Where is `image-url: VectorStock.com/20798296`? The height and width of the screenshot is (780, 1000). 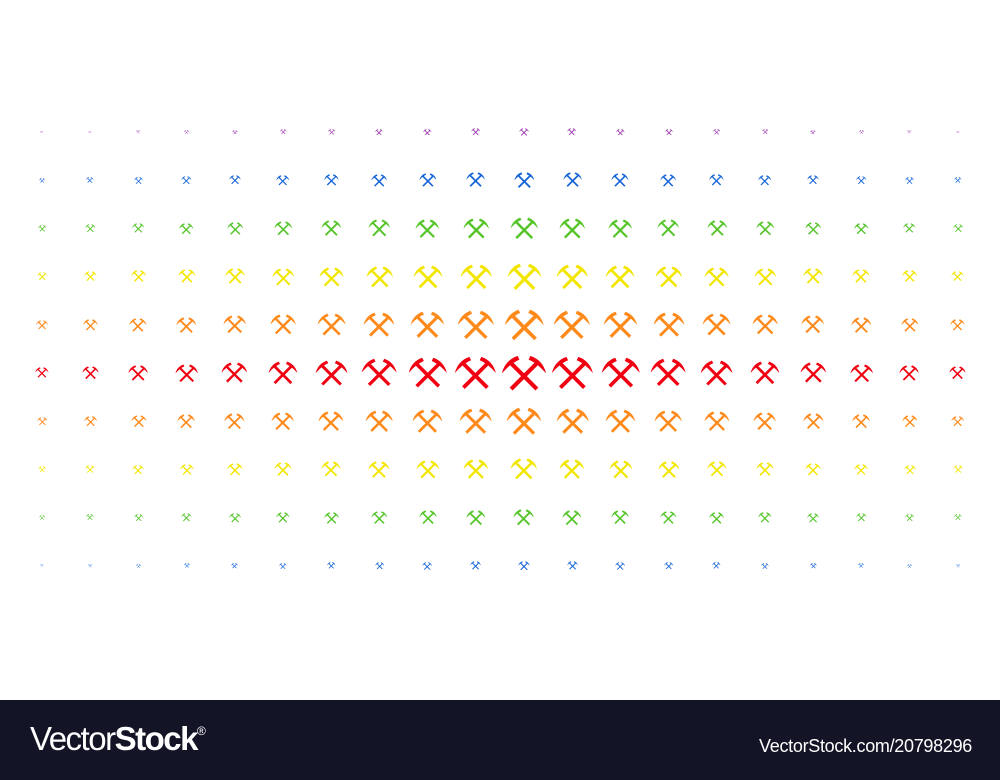 image-url: VectorStock.com/20798296 is located at coordinates (865, 746).